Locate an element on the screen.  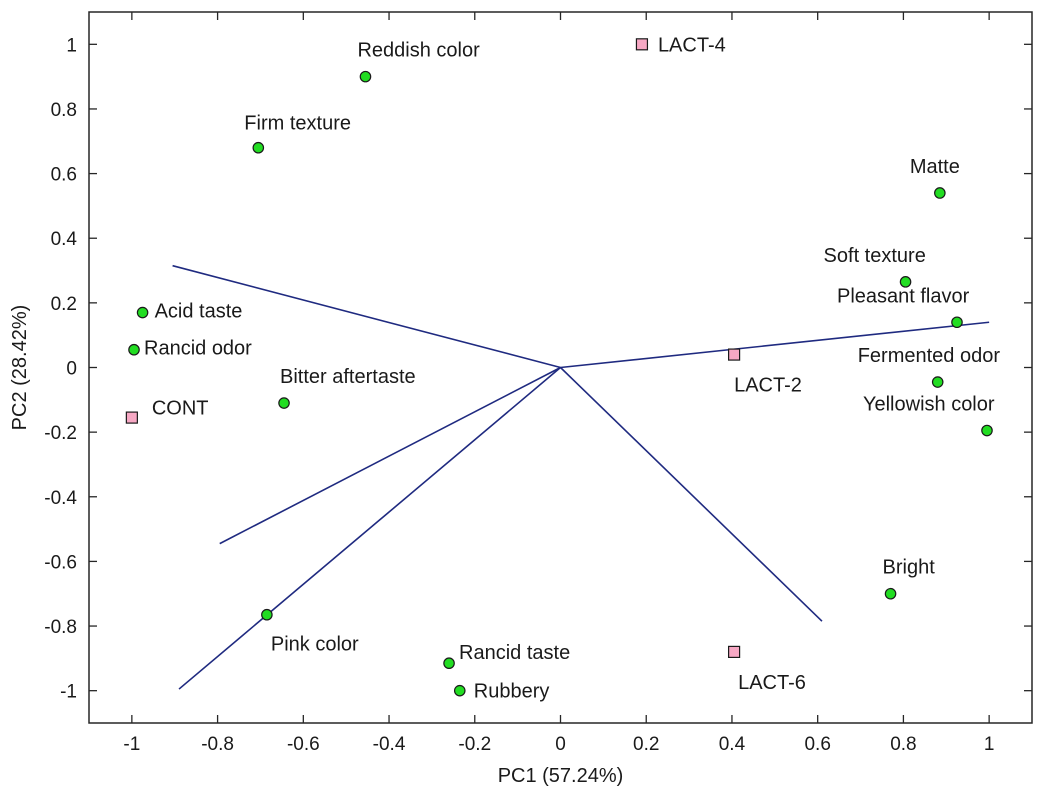
x-tick-label: 0.8 is located at coordinates (903, 744).